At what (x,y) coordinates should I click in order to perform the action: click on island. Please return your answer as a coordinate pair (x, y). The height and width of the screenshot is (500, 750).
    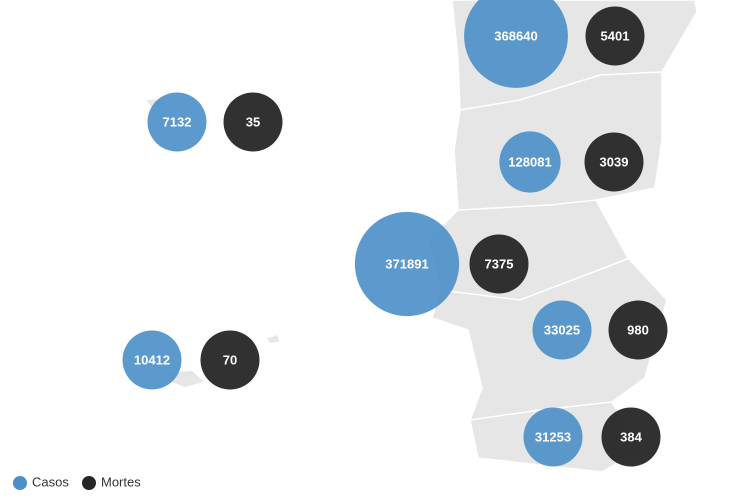
    Looking at the image, I should click on (272, 339).